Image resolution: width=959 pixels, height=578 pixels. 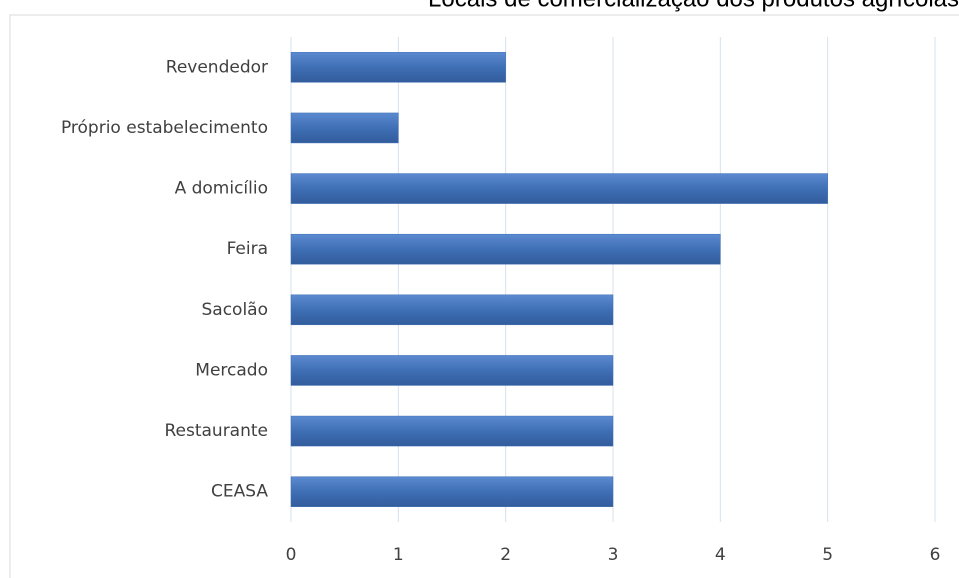 I want to click on y-tick-label: A domicílio, so click(x=221, y=189).